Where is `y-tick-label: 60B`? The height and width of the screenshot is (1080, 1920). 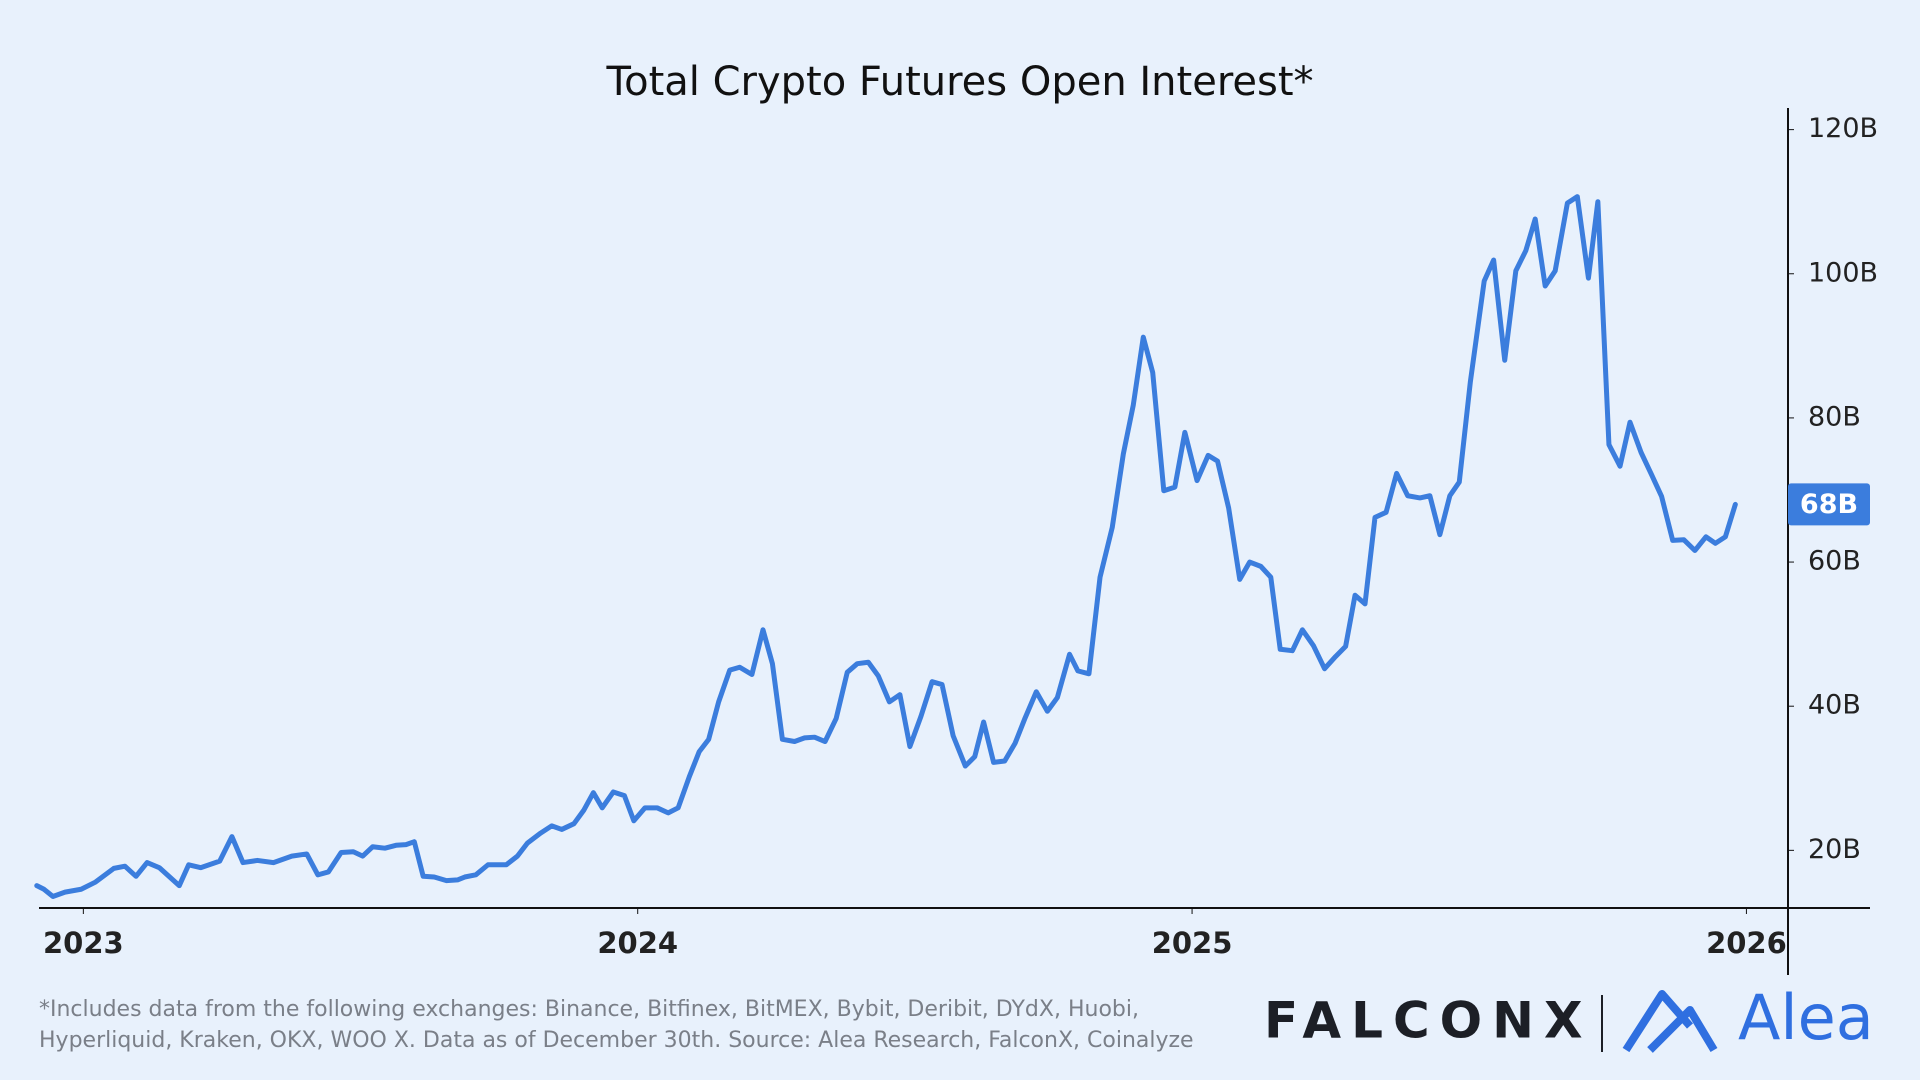 y-tick-label: 60B is located at coordinates (1834, 561).